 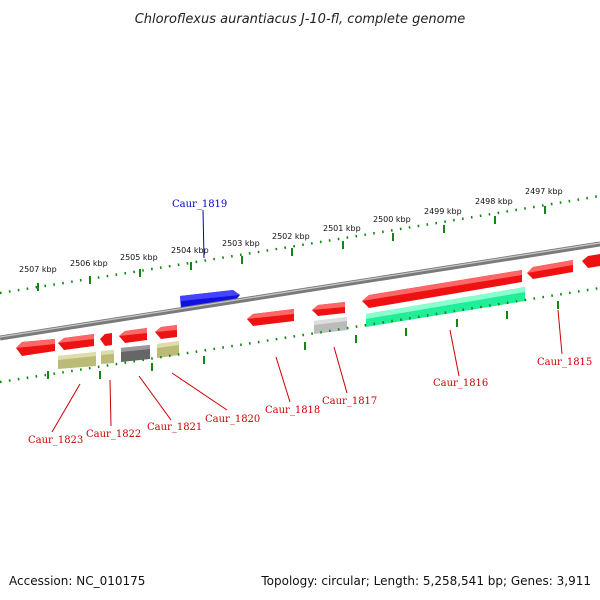 What do you see at coordinates (349, 401) in the screenshot?
I see `gene-label-caur-1817: Caur_1817` at bounding box center [349, 401].